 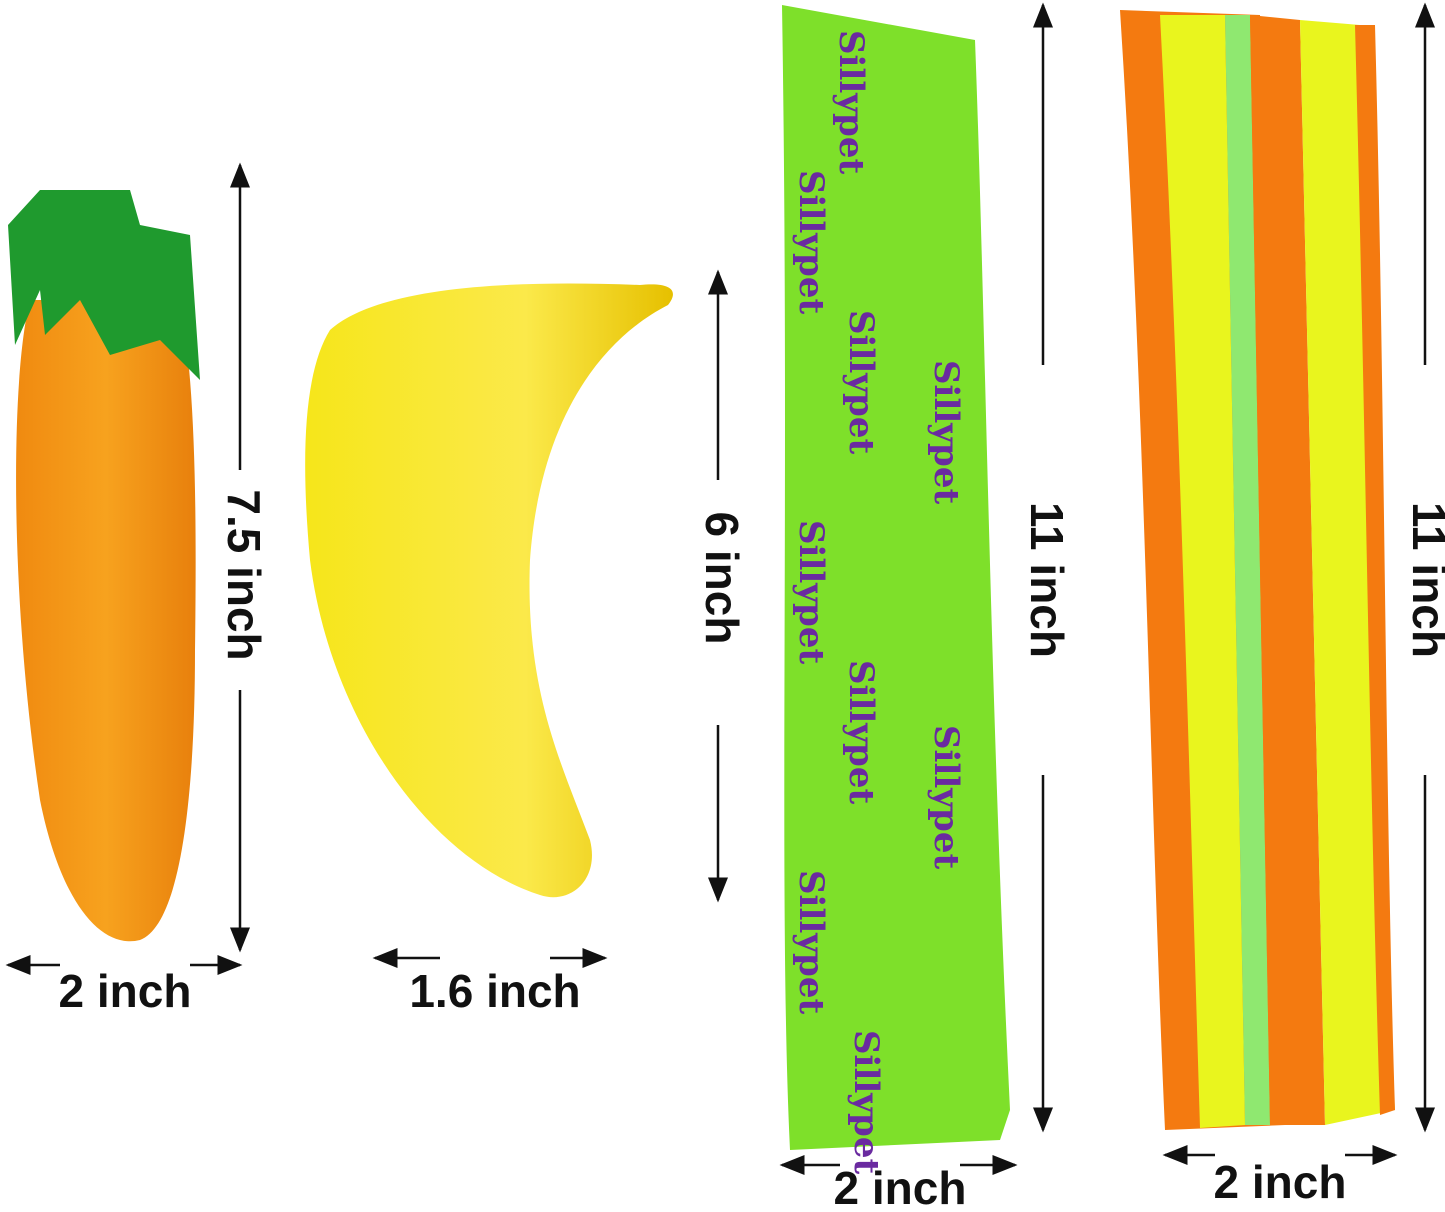 I want to click on green-stick-body, so click(x=896, y=577).